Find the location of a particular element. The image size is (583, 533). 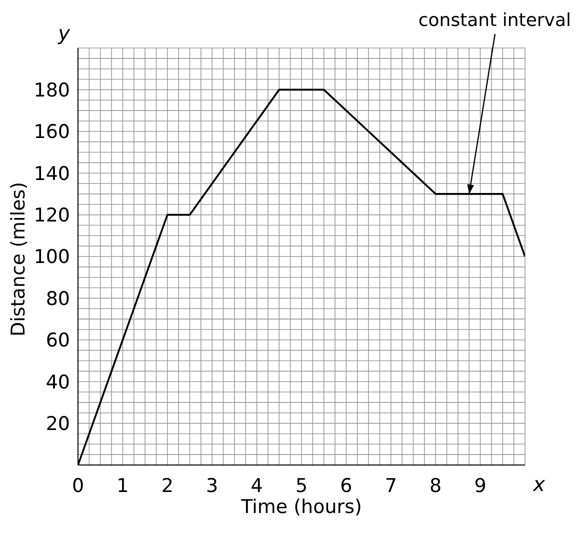

y-tick-label: 60 is located at coordinates (58, 341).